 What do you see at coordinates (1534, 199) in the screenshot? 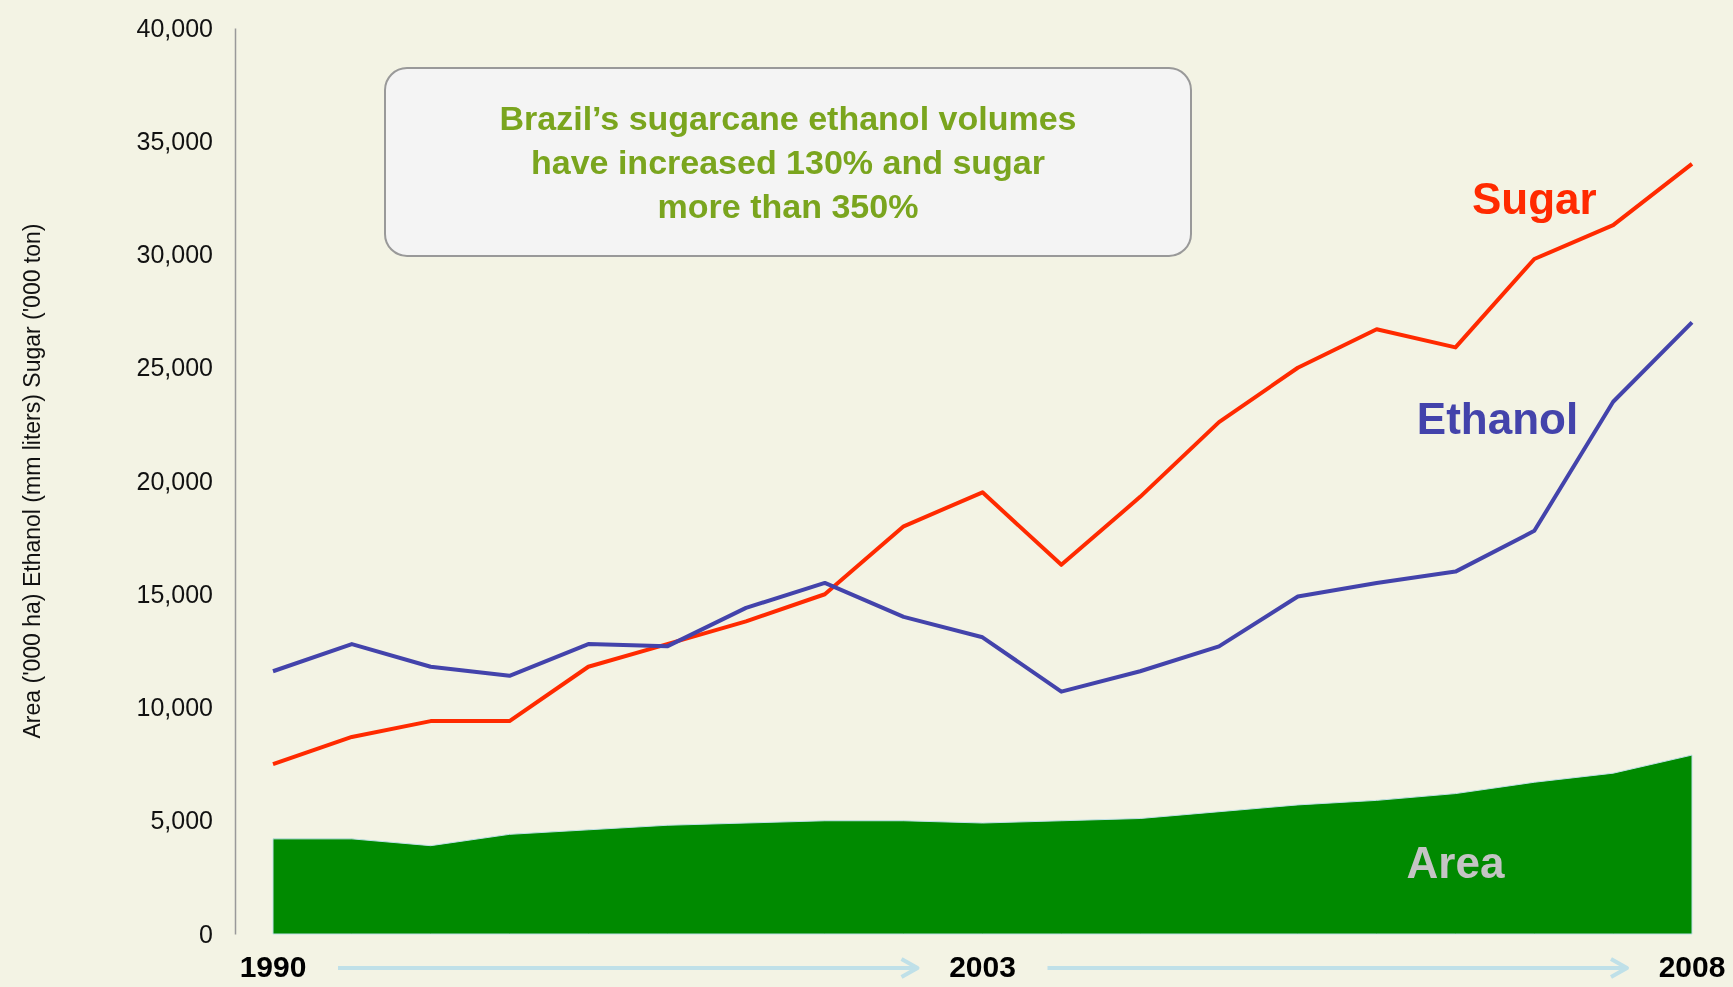
I see `series-label: Sugar` at bounding box center [1534, 199].